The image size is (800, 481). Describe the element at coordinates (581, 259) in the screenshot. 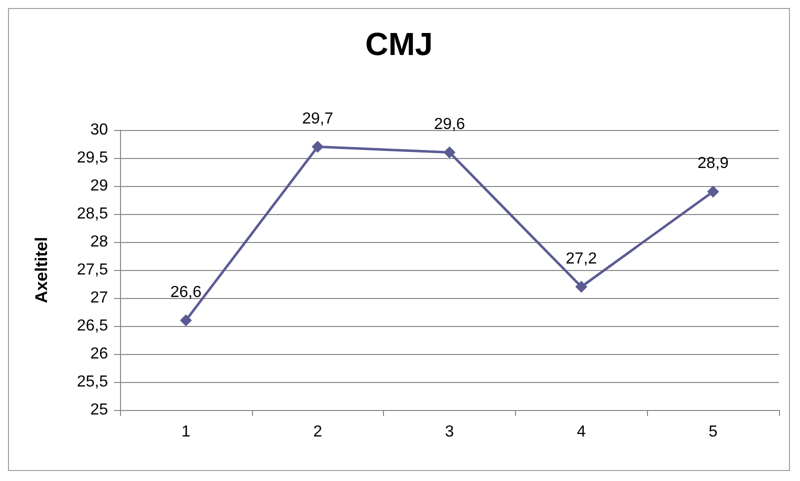

I see `data-label: 27,2` at that location.